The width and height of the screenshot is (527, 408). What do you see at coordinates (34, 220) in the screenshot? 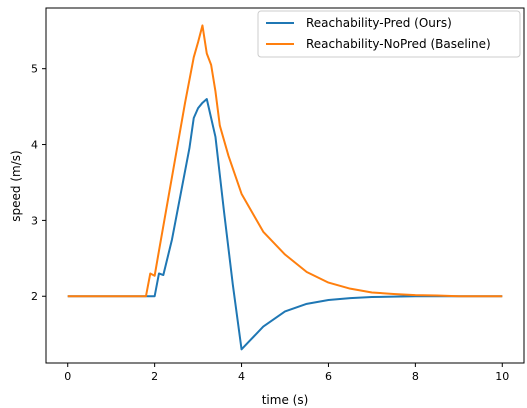
I see `y-tick-label: 3` at bounding box center [34, 220].